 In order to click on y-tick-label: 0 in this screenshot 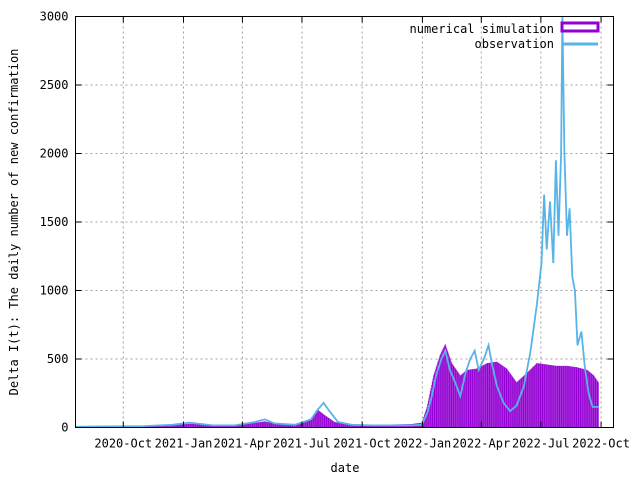, I will do `click(64, 428)`.